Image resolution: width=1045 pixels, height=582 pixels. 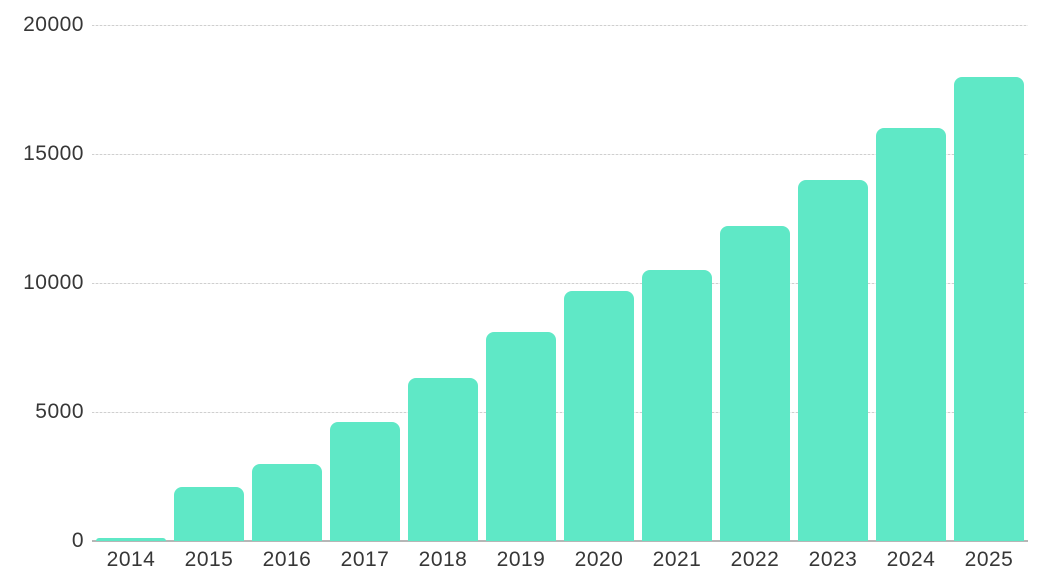 What do you see at coordinates (59, 411) in the screenshot?
I see `y-tick-label: 5000` at bounding box center [59, 411].